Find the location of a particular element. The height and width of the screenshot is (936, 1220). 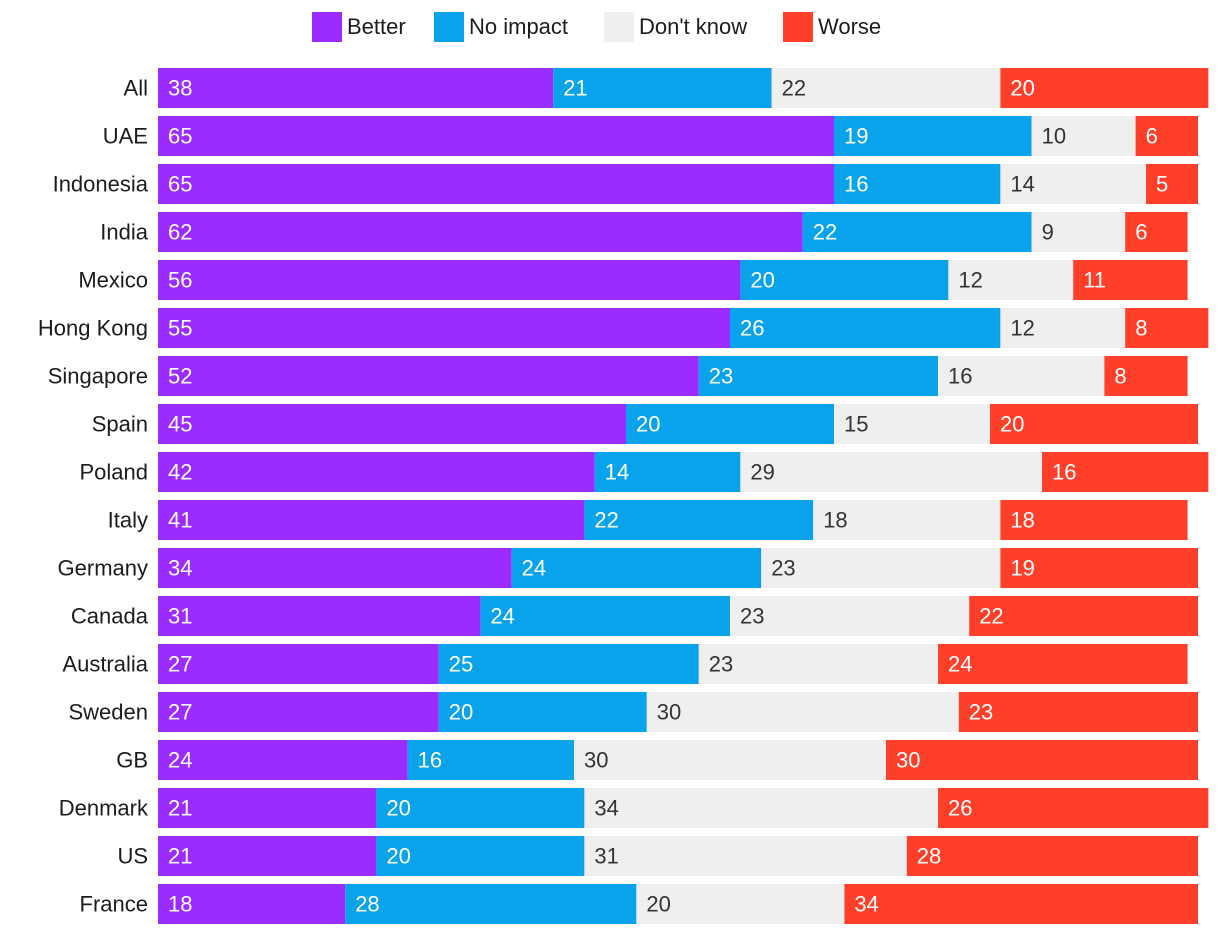

bar-mexico-no-impact is located at coordinates (844, 280).